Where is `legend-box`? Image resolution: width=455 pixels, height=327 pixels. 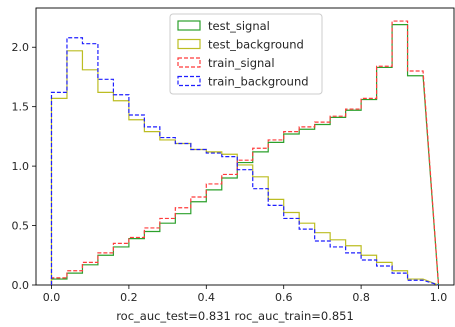 legend-box is located at coordinates (246, 54).